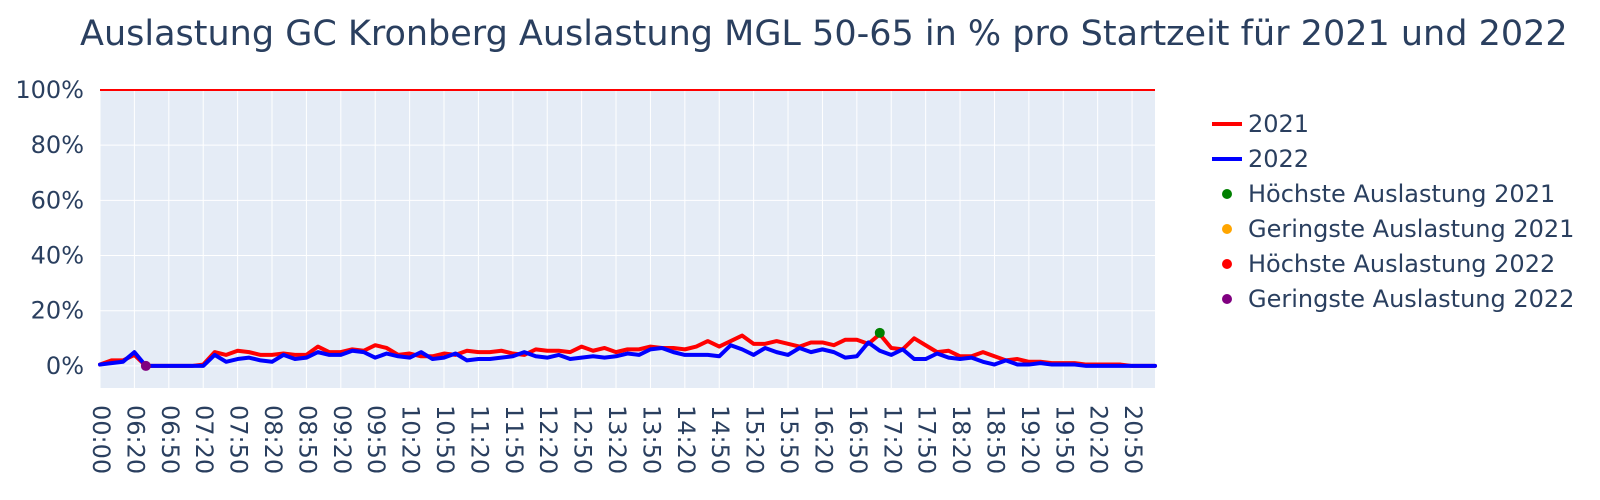  What do you see at coordinates (445, 439) in the screenshot?
I see `x-tick-label: 10:50` at bounding box center [445, 439].